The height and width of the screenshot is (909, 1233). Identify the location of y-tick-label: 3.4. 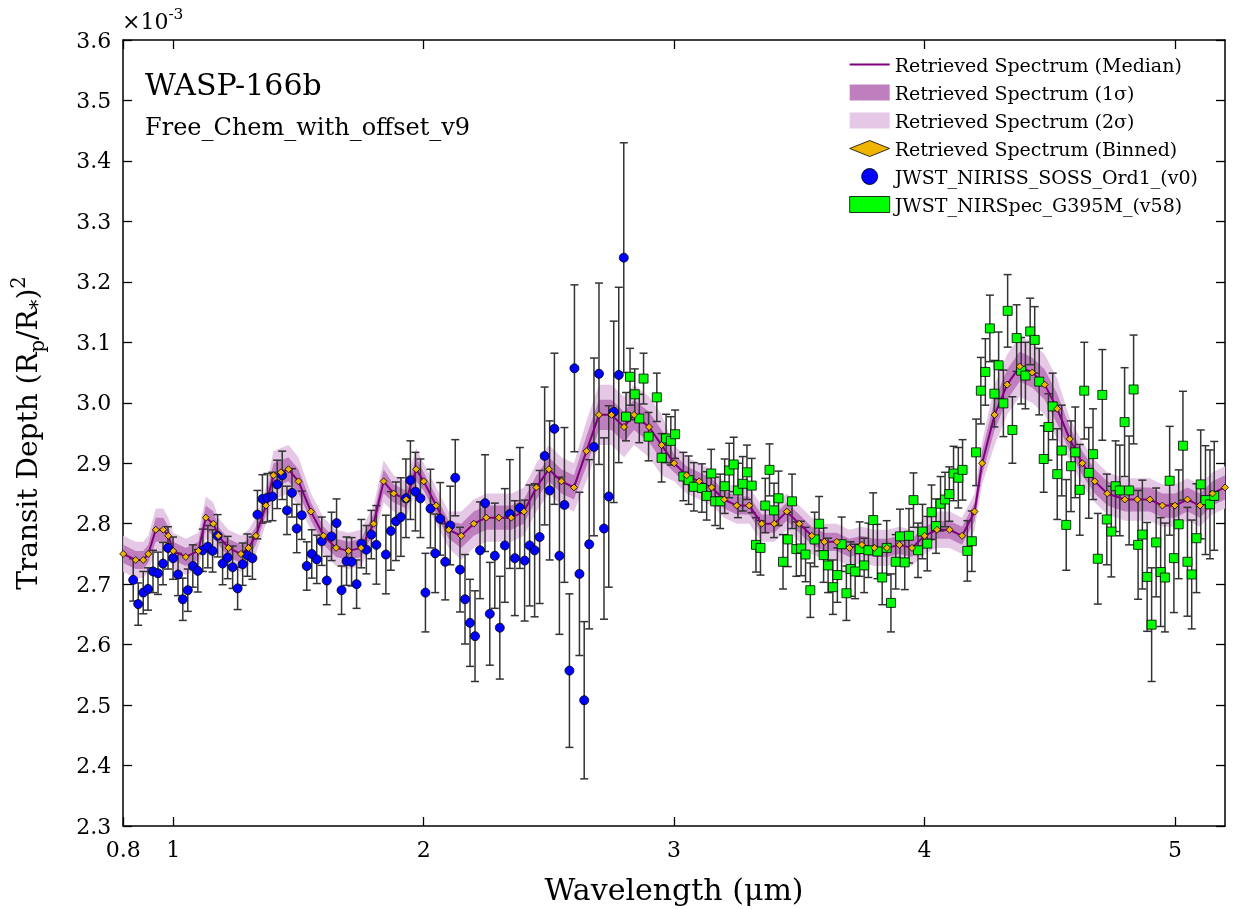
(94, 161).